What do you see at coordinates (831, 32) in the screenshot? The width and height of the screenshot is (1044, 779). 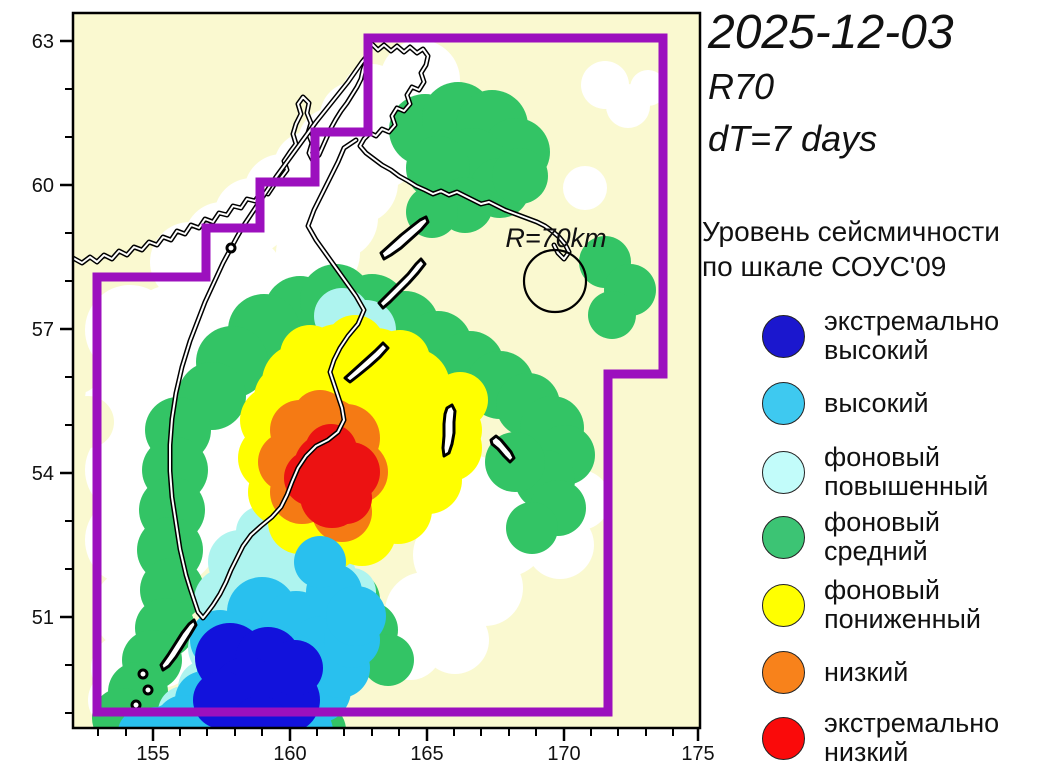 I see `date-label: 2025-12-03` at bounding box center [831, 32].